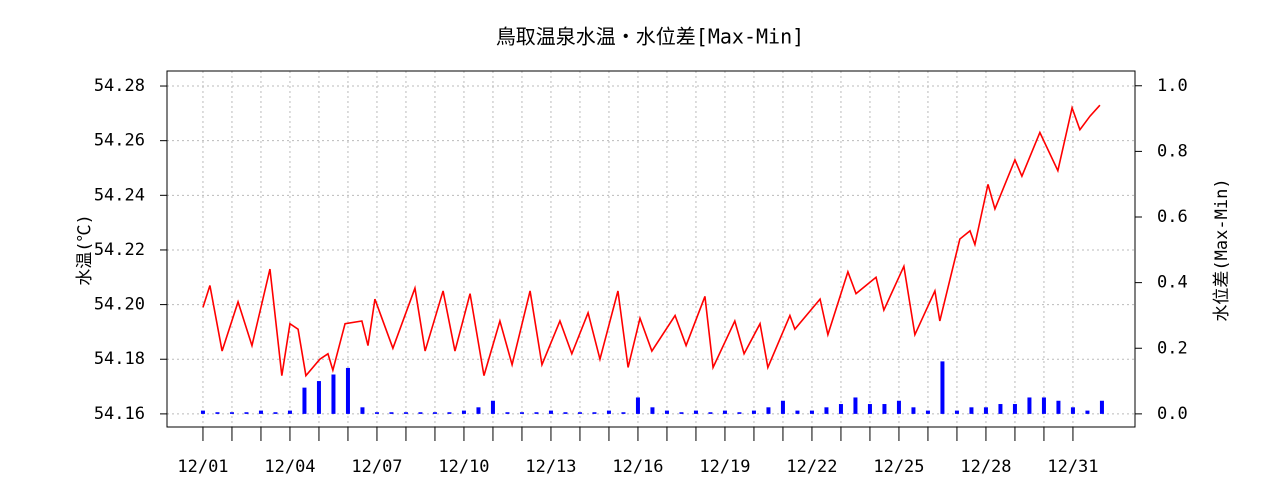 The width and height of the screenshot is (1280, 500). I want to click on y-tick-label: 54.20, so click(119, 305).